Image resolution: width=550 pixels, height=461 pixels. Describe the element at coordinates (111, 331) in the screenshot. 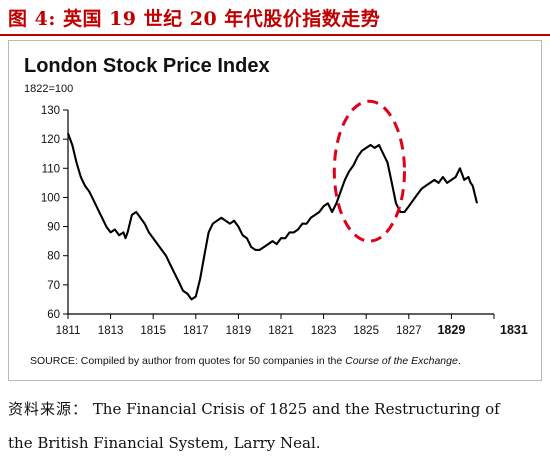

I see `x-tick-label: 1813` at that location.